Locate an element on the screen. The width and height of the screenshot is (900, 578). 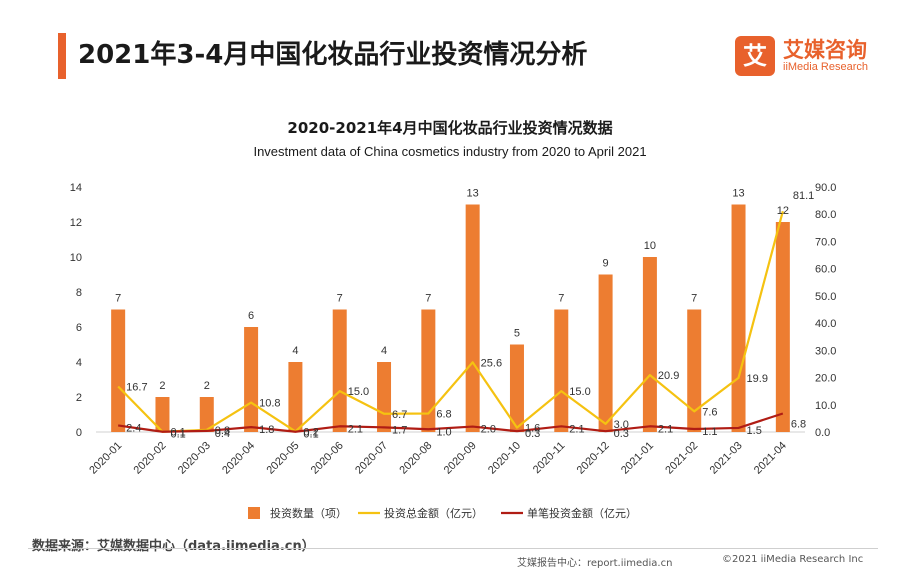
total-amount-label: 1.6 is located at coordinates (532, 429).